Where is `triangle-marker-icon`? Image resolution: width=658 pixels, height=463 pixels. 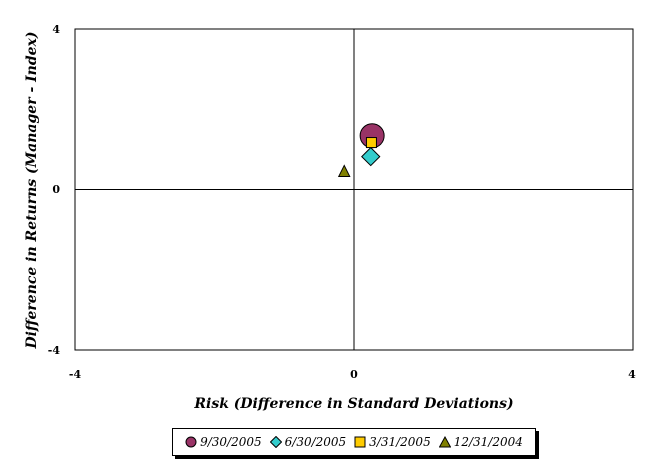
triangle-marker-icon is located at coordinates (444, 442).